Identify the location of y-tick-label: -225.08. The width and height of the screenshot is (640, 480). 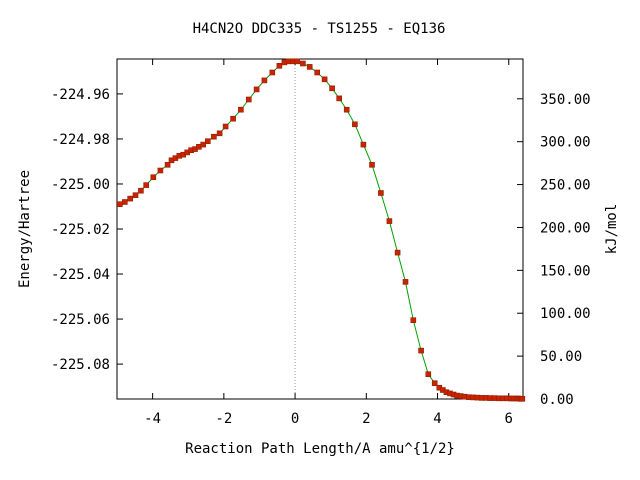
(80, 365).